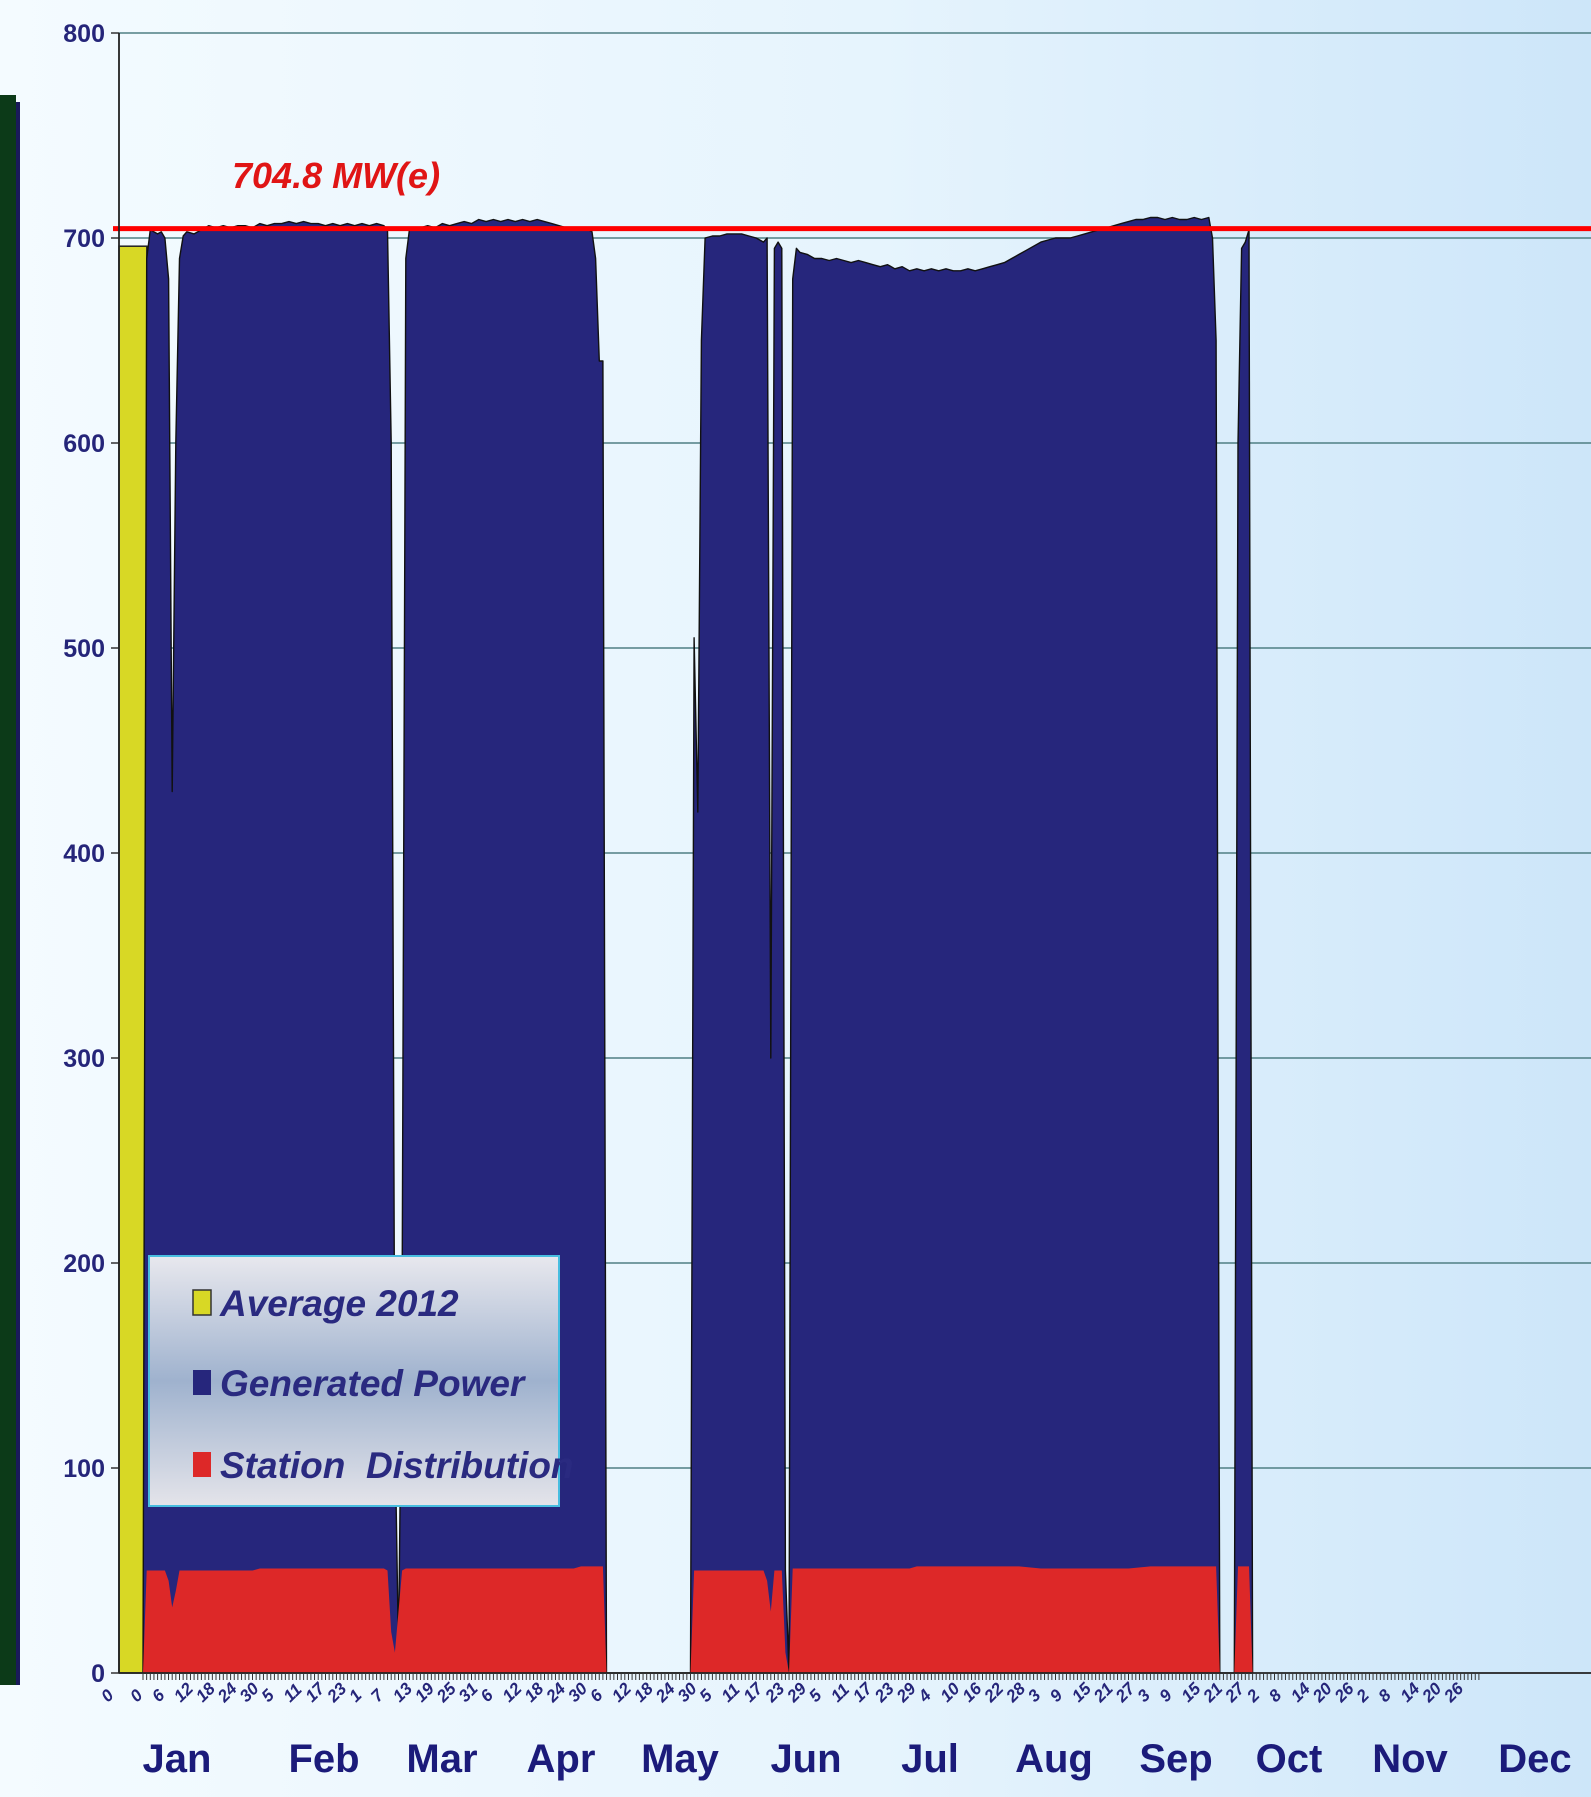 The width and height of the screenshot is (1591, 1797). Describe the element at coordinates (561, 1759) in the screenshot. I see `month-label-apr: Apr` at that location.